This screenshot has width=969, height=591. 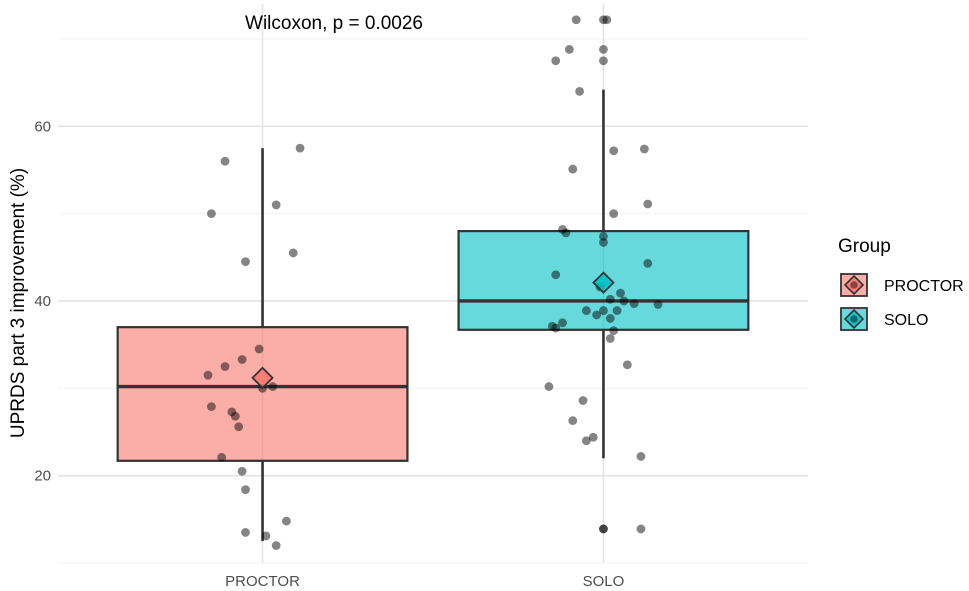 I want to click on x-tick-label: PROCTOR, so click(x=262, y=581).